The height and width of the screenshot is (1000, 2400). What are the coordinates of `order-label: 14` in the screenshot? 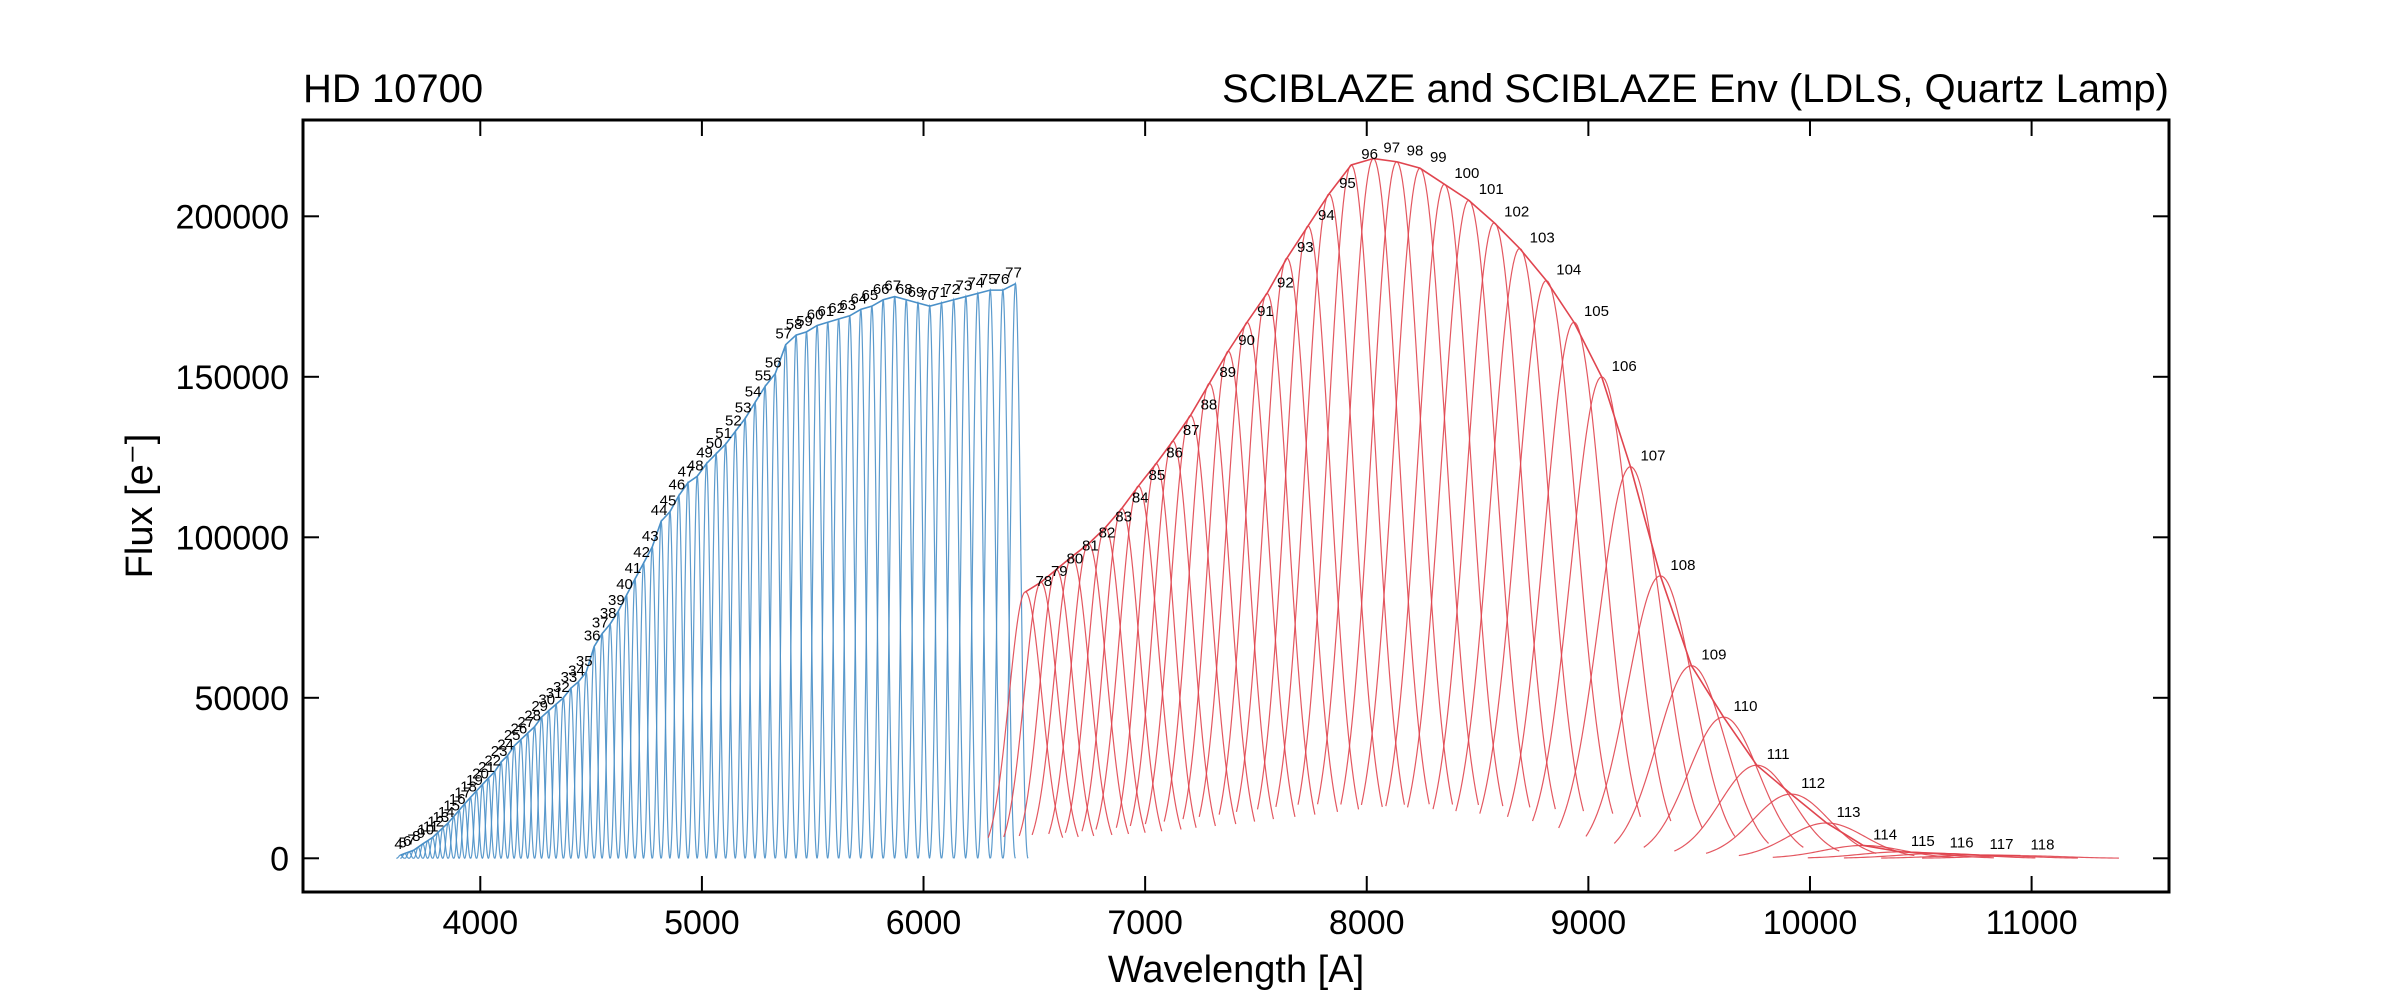 It's located at (446, 812).